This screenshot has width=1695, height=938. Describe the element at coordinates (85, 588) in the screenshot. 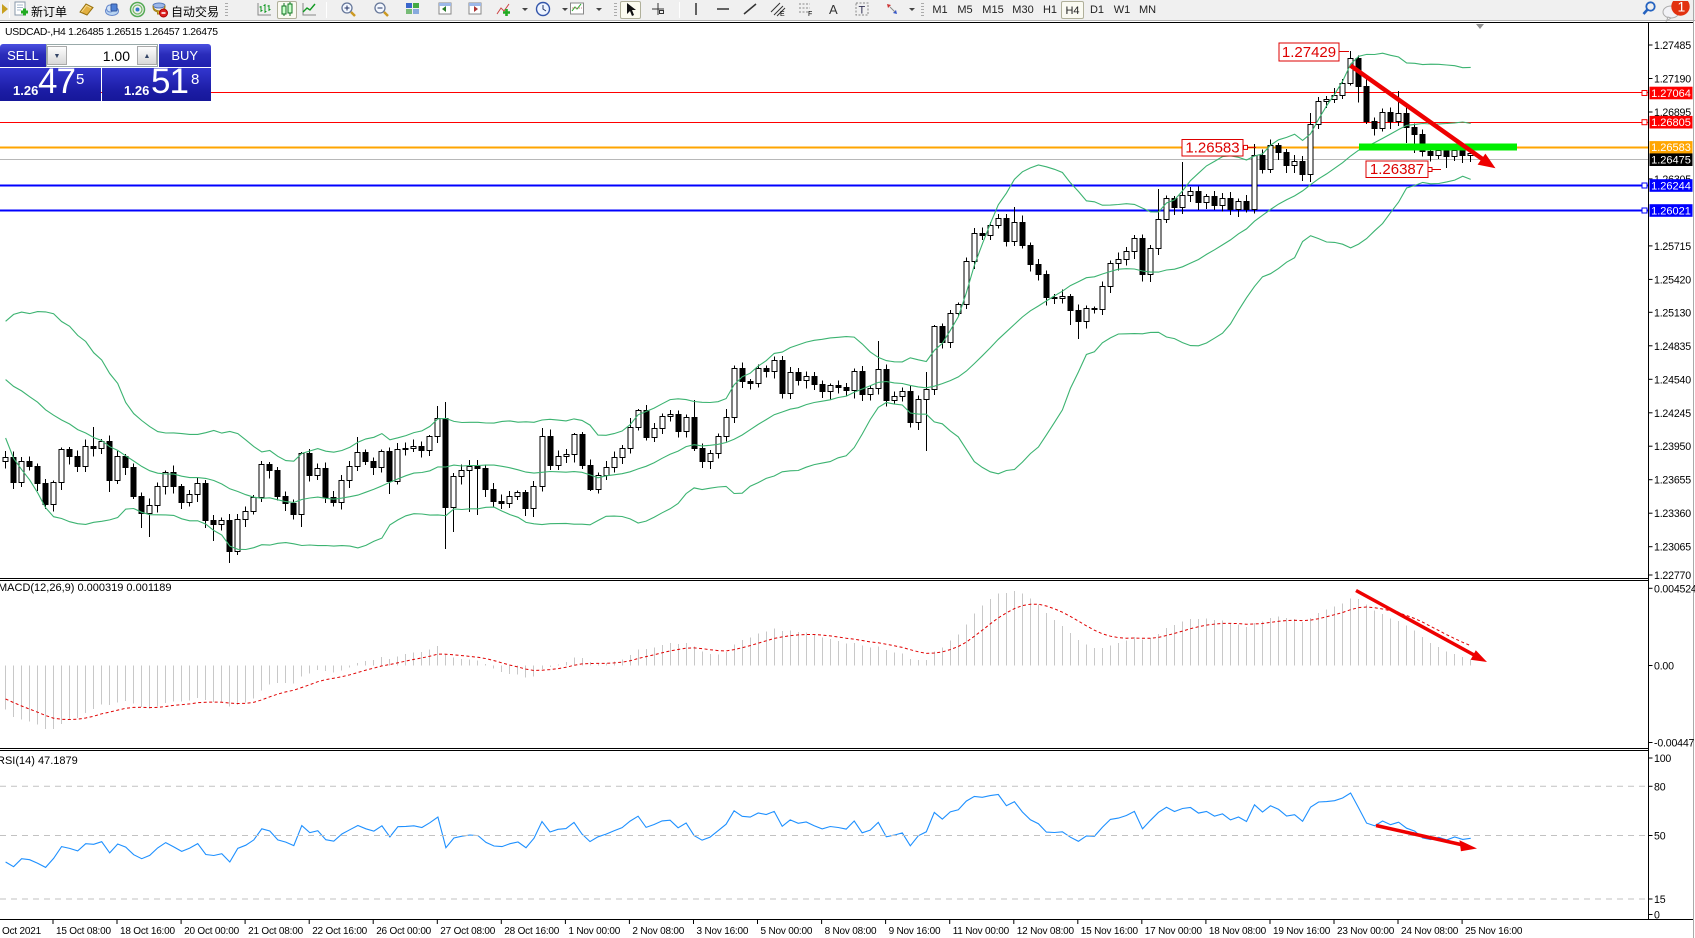

I see `svg-text:MACD(12,26,9) 0.000319 0.00118: MACD(12,26,9) 0.000319 0.001189` at that location.